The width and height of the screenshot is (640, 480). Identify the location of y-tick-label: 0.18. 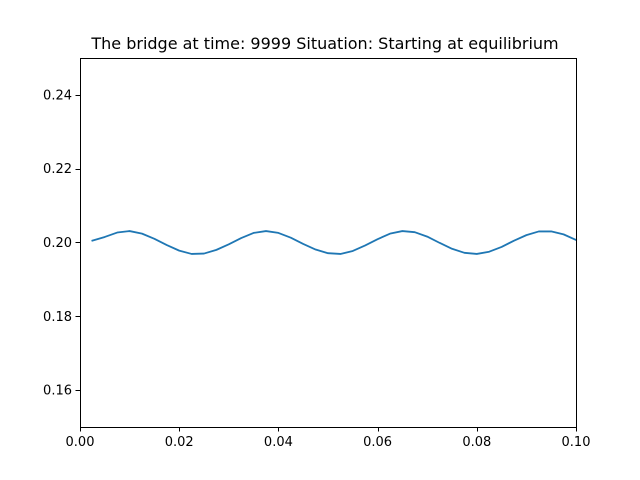
(57, 317).